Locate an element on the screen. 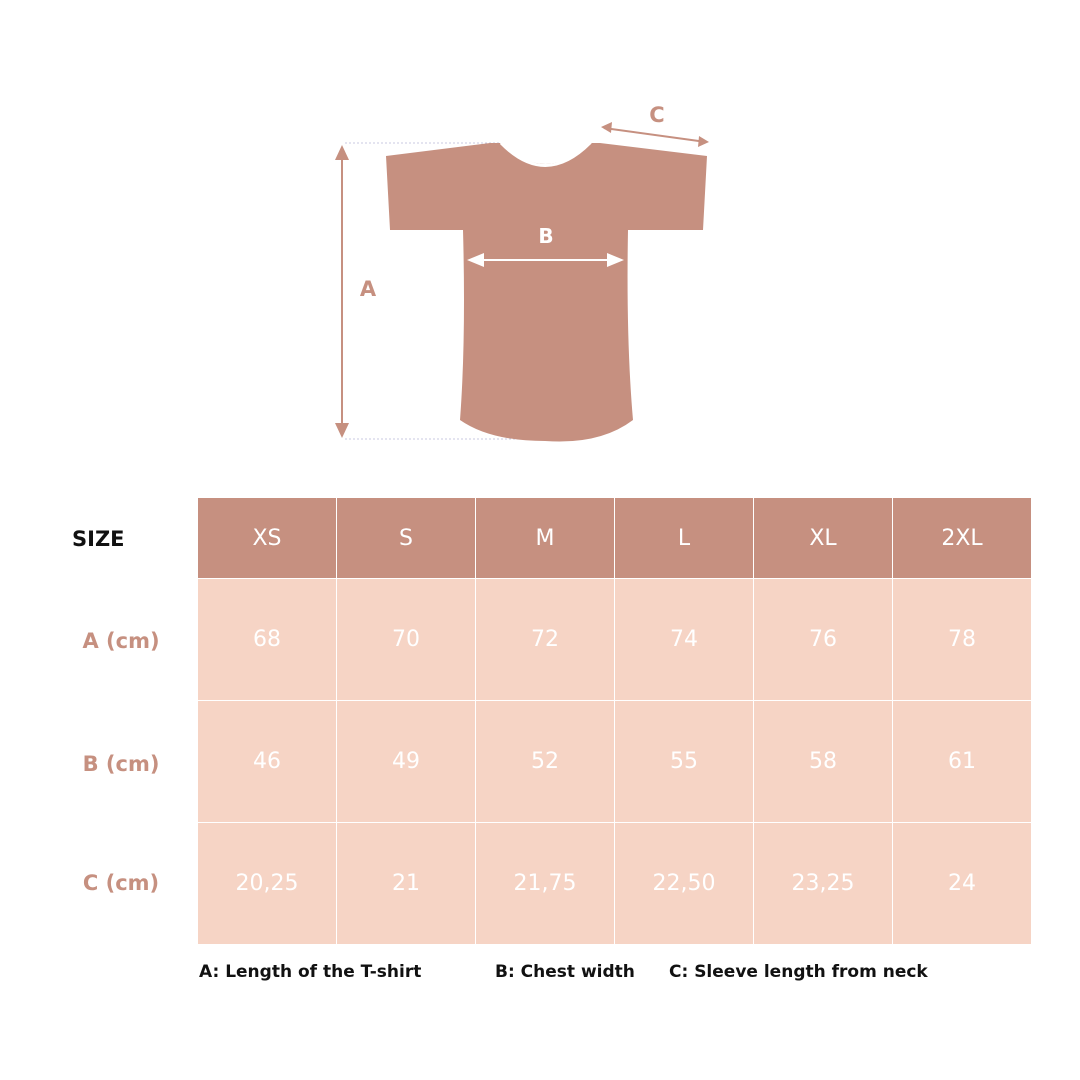  table-cell: 58 is located at coordinates (823, 761).